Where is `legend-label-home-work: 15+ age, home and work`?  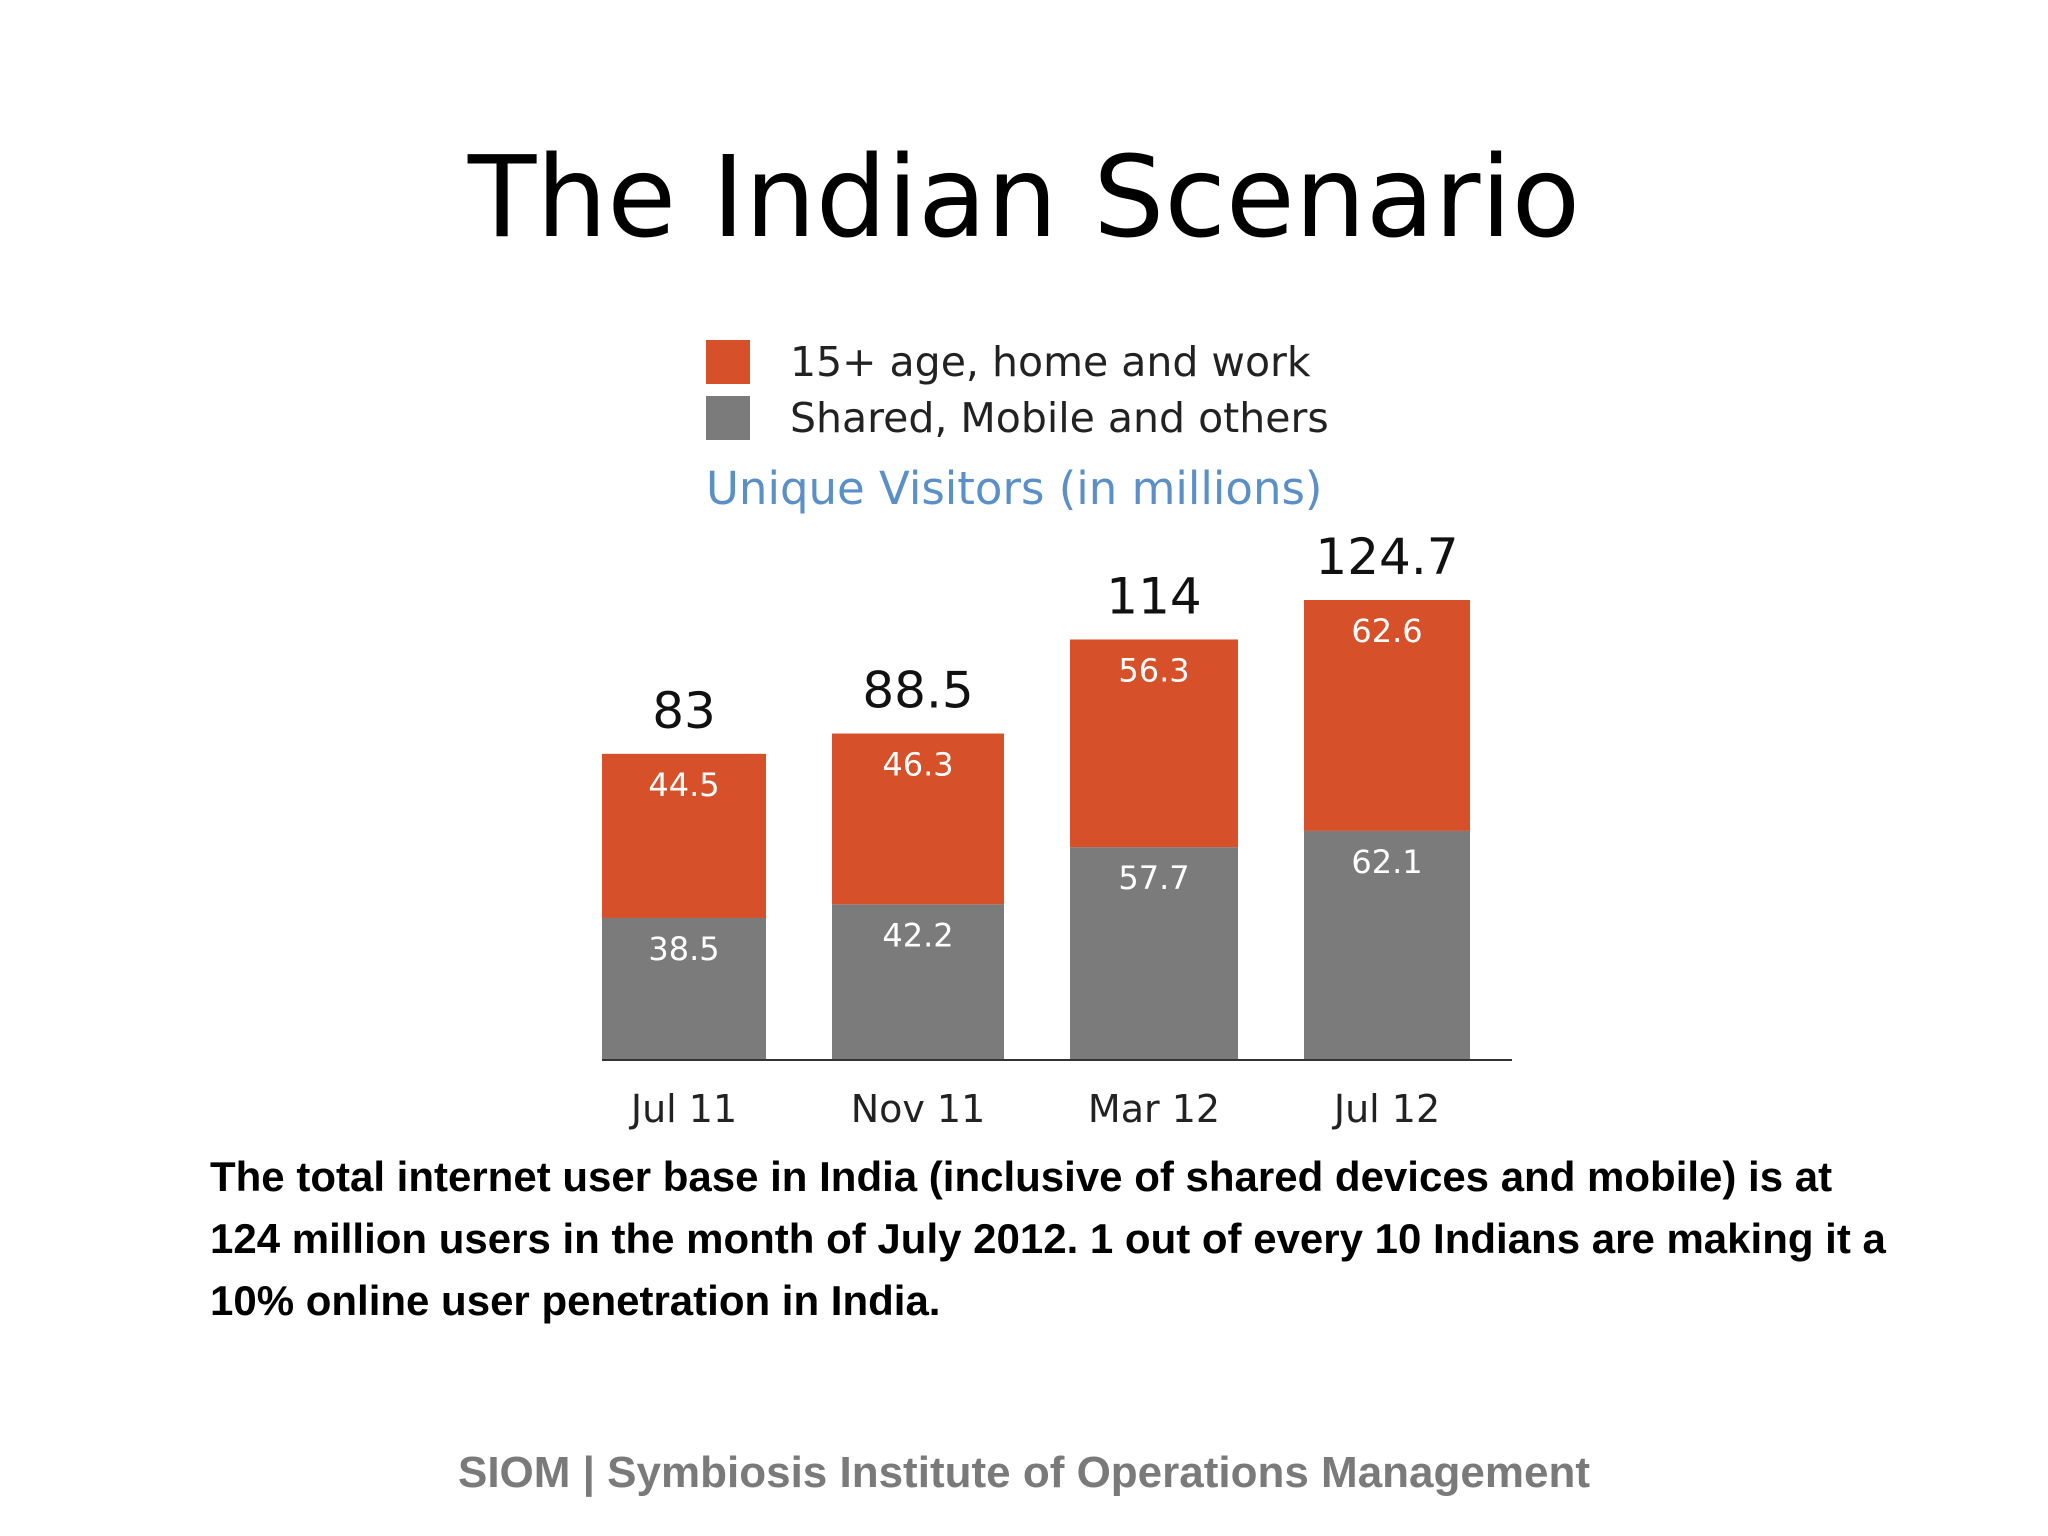
legend-label-home-work: 15+ age, home and work is located at coordinates (1050, 362).